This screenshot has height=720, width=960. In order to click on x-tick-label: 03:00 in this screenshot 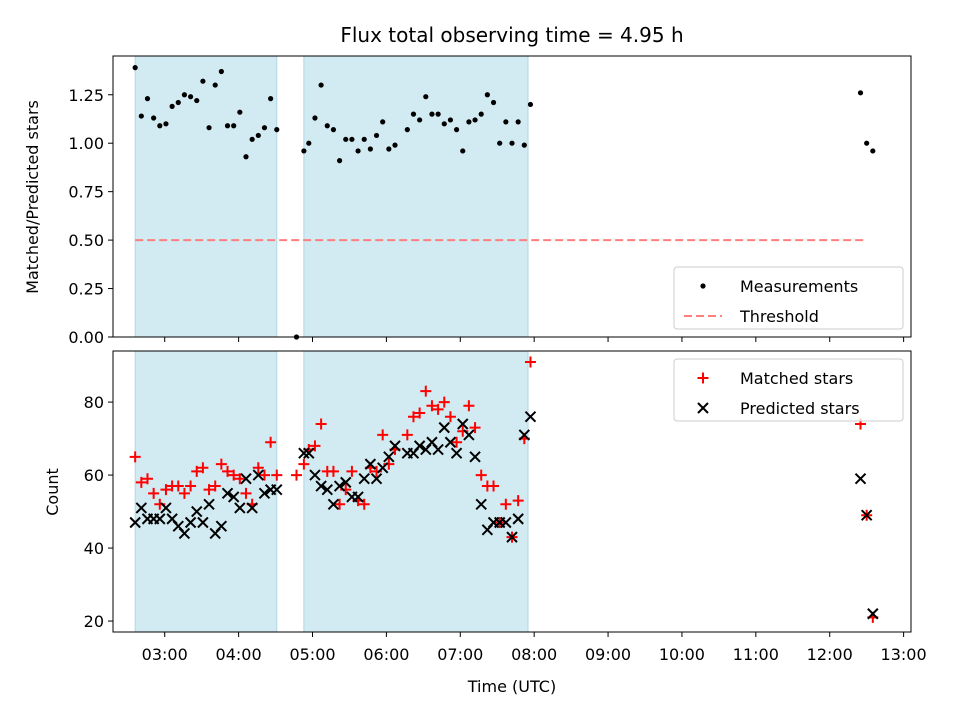, I will do `click(165, 654)`.